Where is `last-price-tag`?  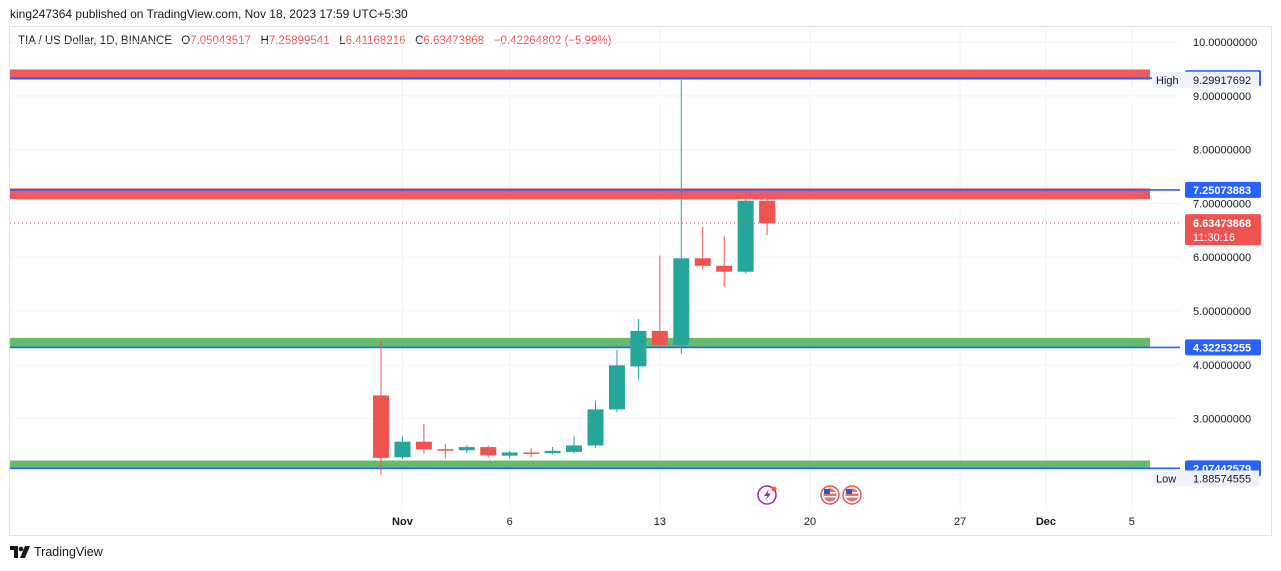 last-price-tag is located at coordinates (1223, 230).